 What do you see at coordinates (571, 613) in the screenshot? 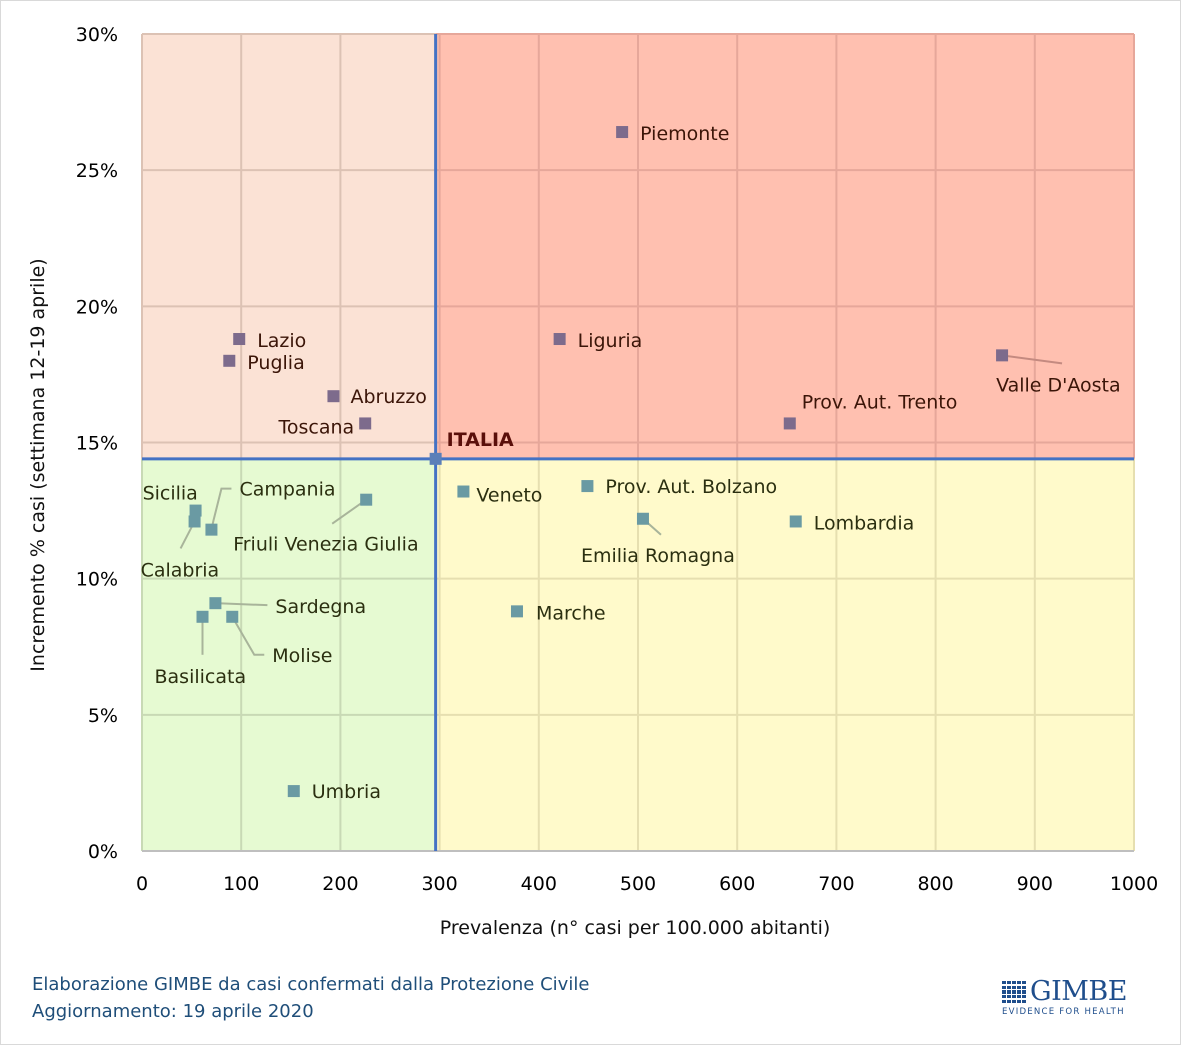
I see `data-label: Marche` at bounding box center [571, 613].